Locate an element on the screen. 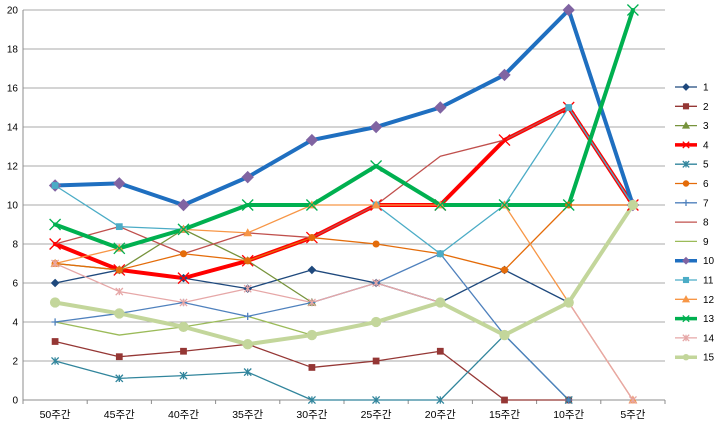 The height and width of the screenshot is (437, 720). y-tick-label: 10 is located at coordinates (13, 206).